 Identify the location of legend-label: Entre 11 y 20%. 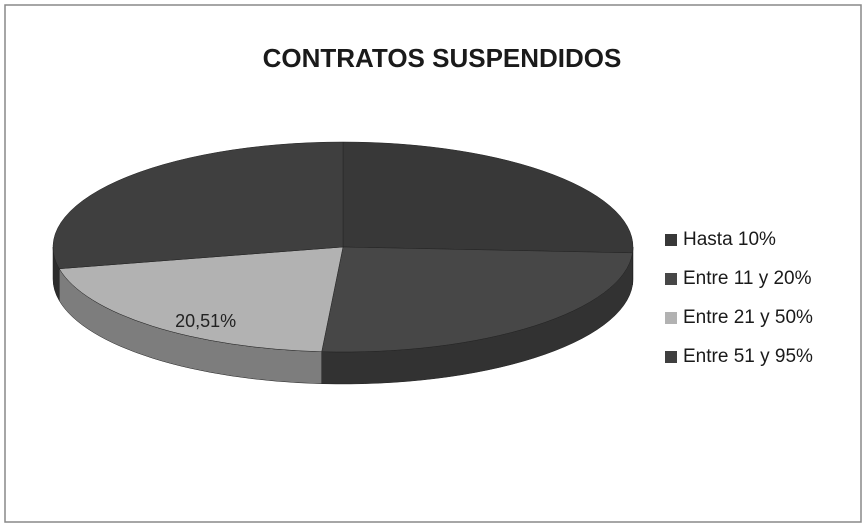
(747, 278).